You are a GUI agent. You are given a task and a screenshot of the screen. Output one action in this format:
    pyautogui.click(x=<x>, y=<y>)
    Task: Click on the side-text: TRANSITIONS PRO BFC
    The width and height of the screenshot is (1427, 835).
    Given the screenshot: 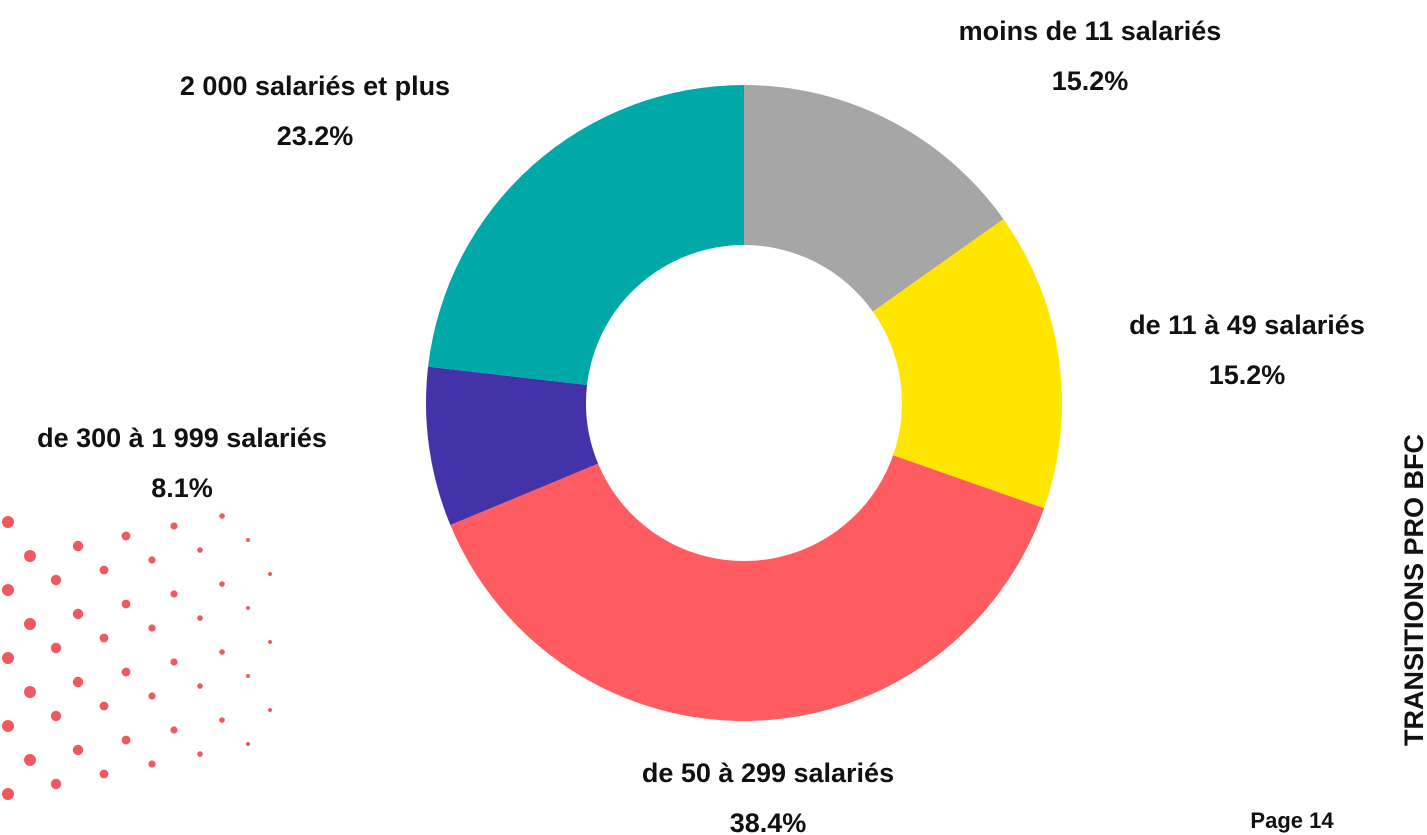 What is the action you would take?
    pyautogui.click(x=1413, y=590)
    